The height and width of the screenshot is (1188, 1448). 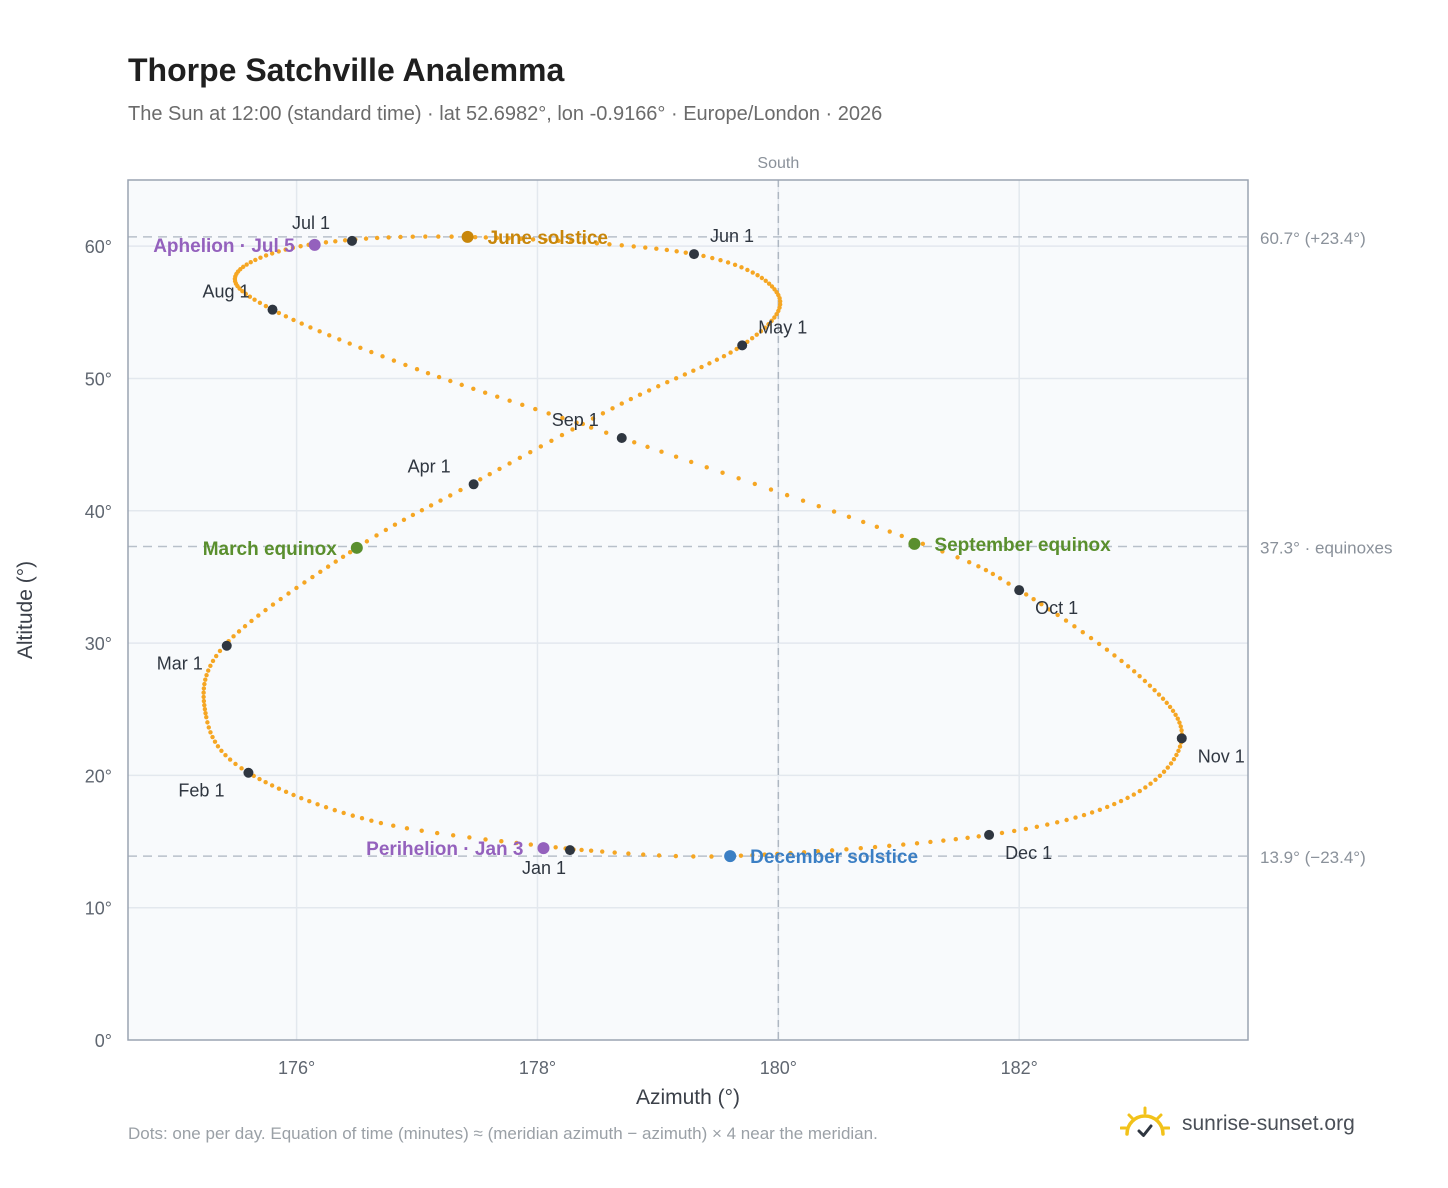 What do you see at coordinates (1237, 1124) in the screenshot?
I see `brand-logo: sunrise-sunset.org` at bounding box center [1237, 1124].